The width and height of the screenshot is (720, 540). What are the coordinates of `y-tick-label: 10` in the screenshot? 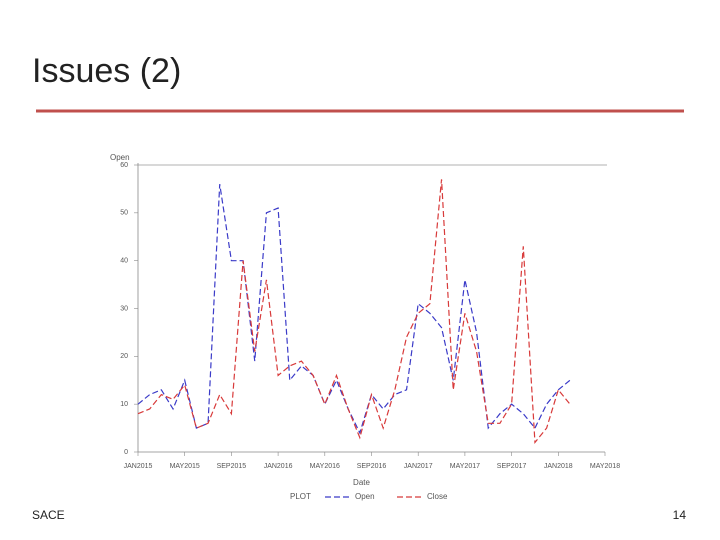 It's located at (124, 404).